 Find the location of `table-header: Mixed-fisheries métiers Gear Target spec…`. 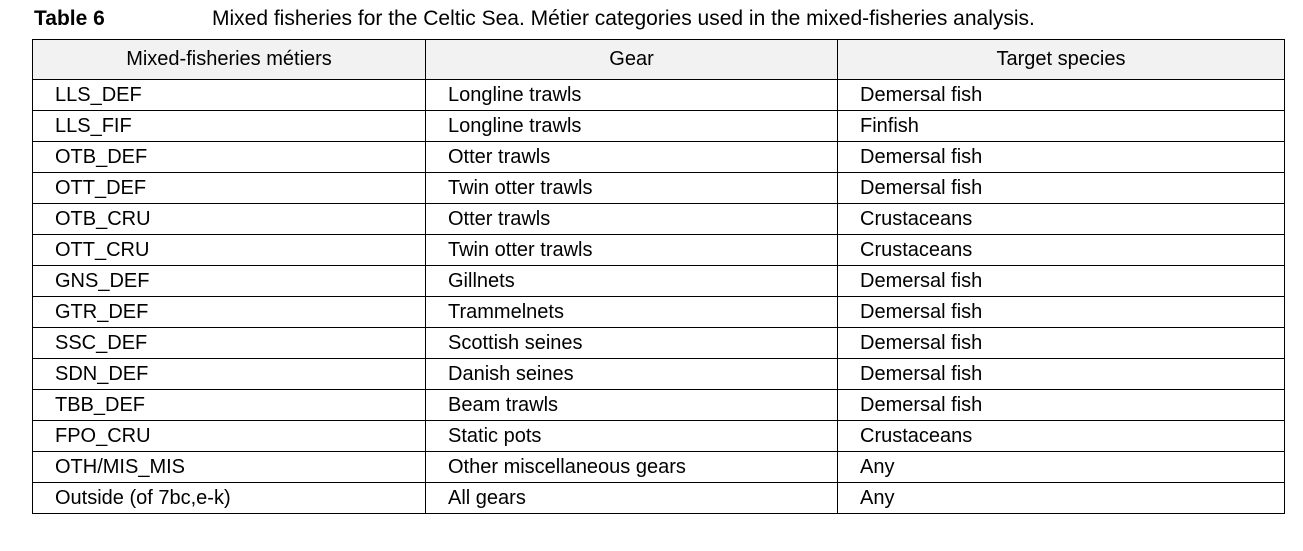

table-header: Mixed-fisheries métiers Gear Target spec… is located at coordinates (658, 59).